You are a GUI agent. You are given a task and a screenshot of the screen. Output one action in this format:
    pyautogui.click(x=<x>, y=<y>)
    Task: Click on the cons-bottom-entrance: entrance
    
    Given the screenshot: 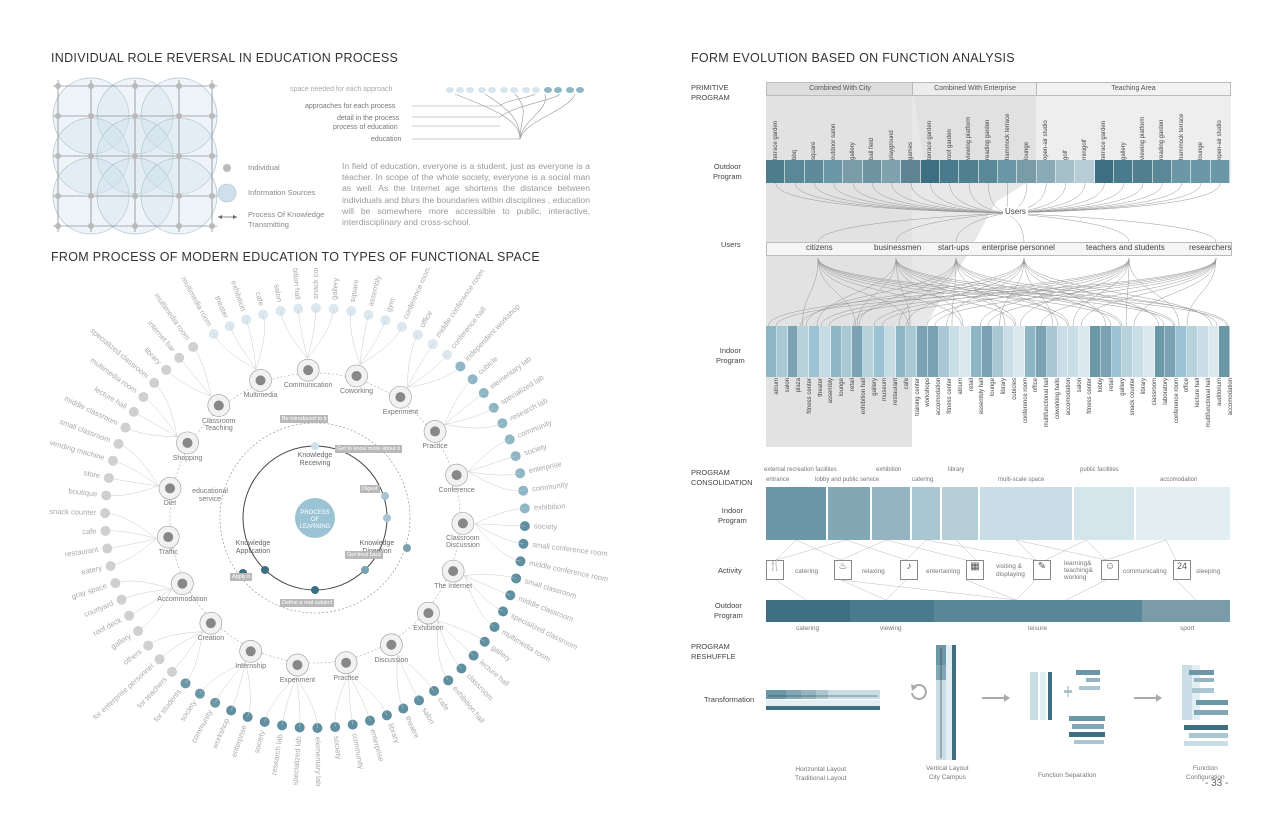 What is the action you would take?
    pyautogui.click(x=778, y=480)
    